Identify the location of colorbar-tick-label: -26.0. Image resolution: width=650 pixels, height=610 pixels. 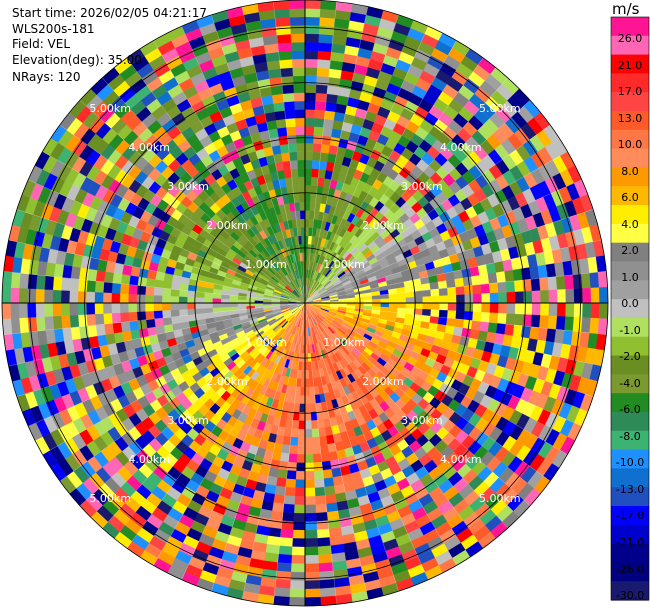
(630, 569).